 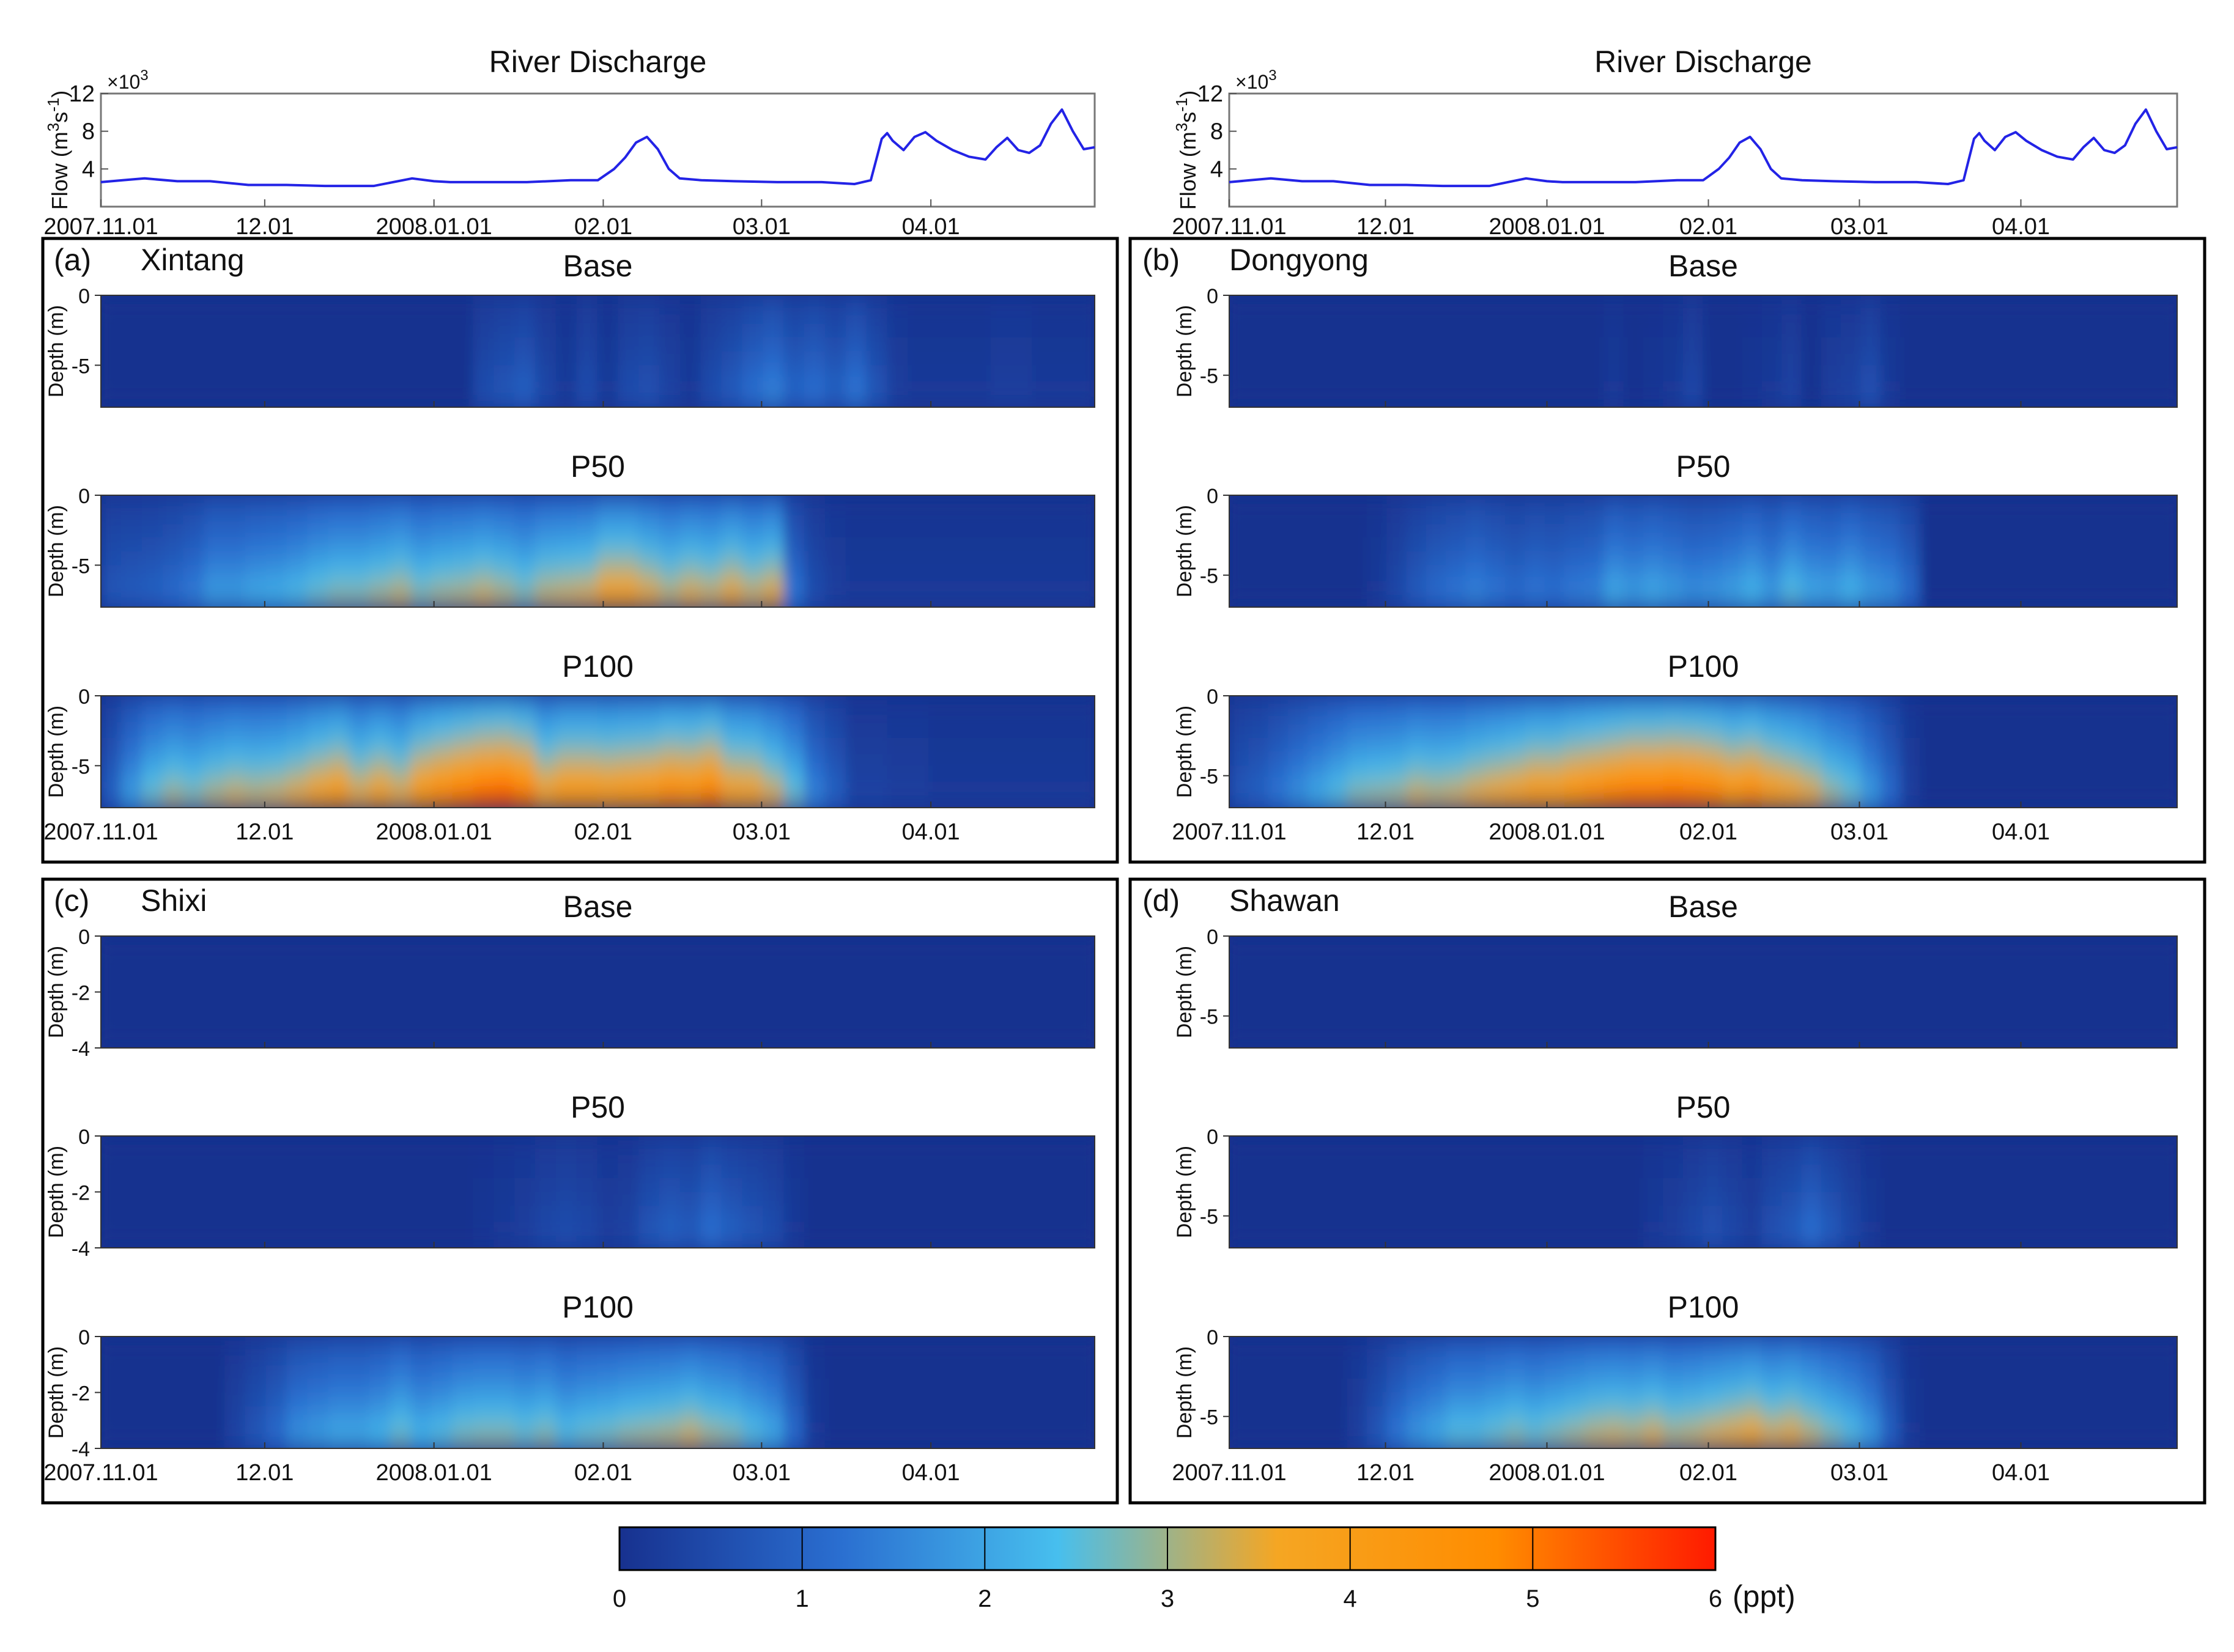 What do you see at coordinates (1703, 751) in the screenshot?
I see `heatmap-axes` at bounding box center [1703, 751].